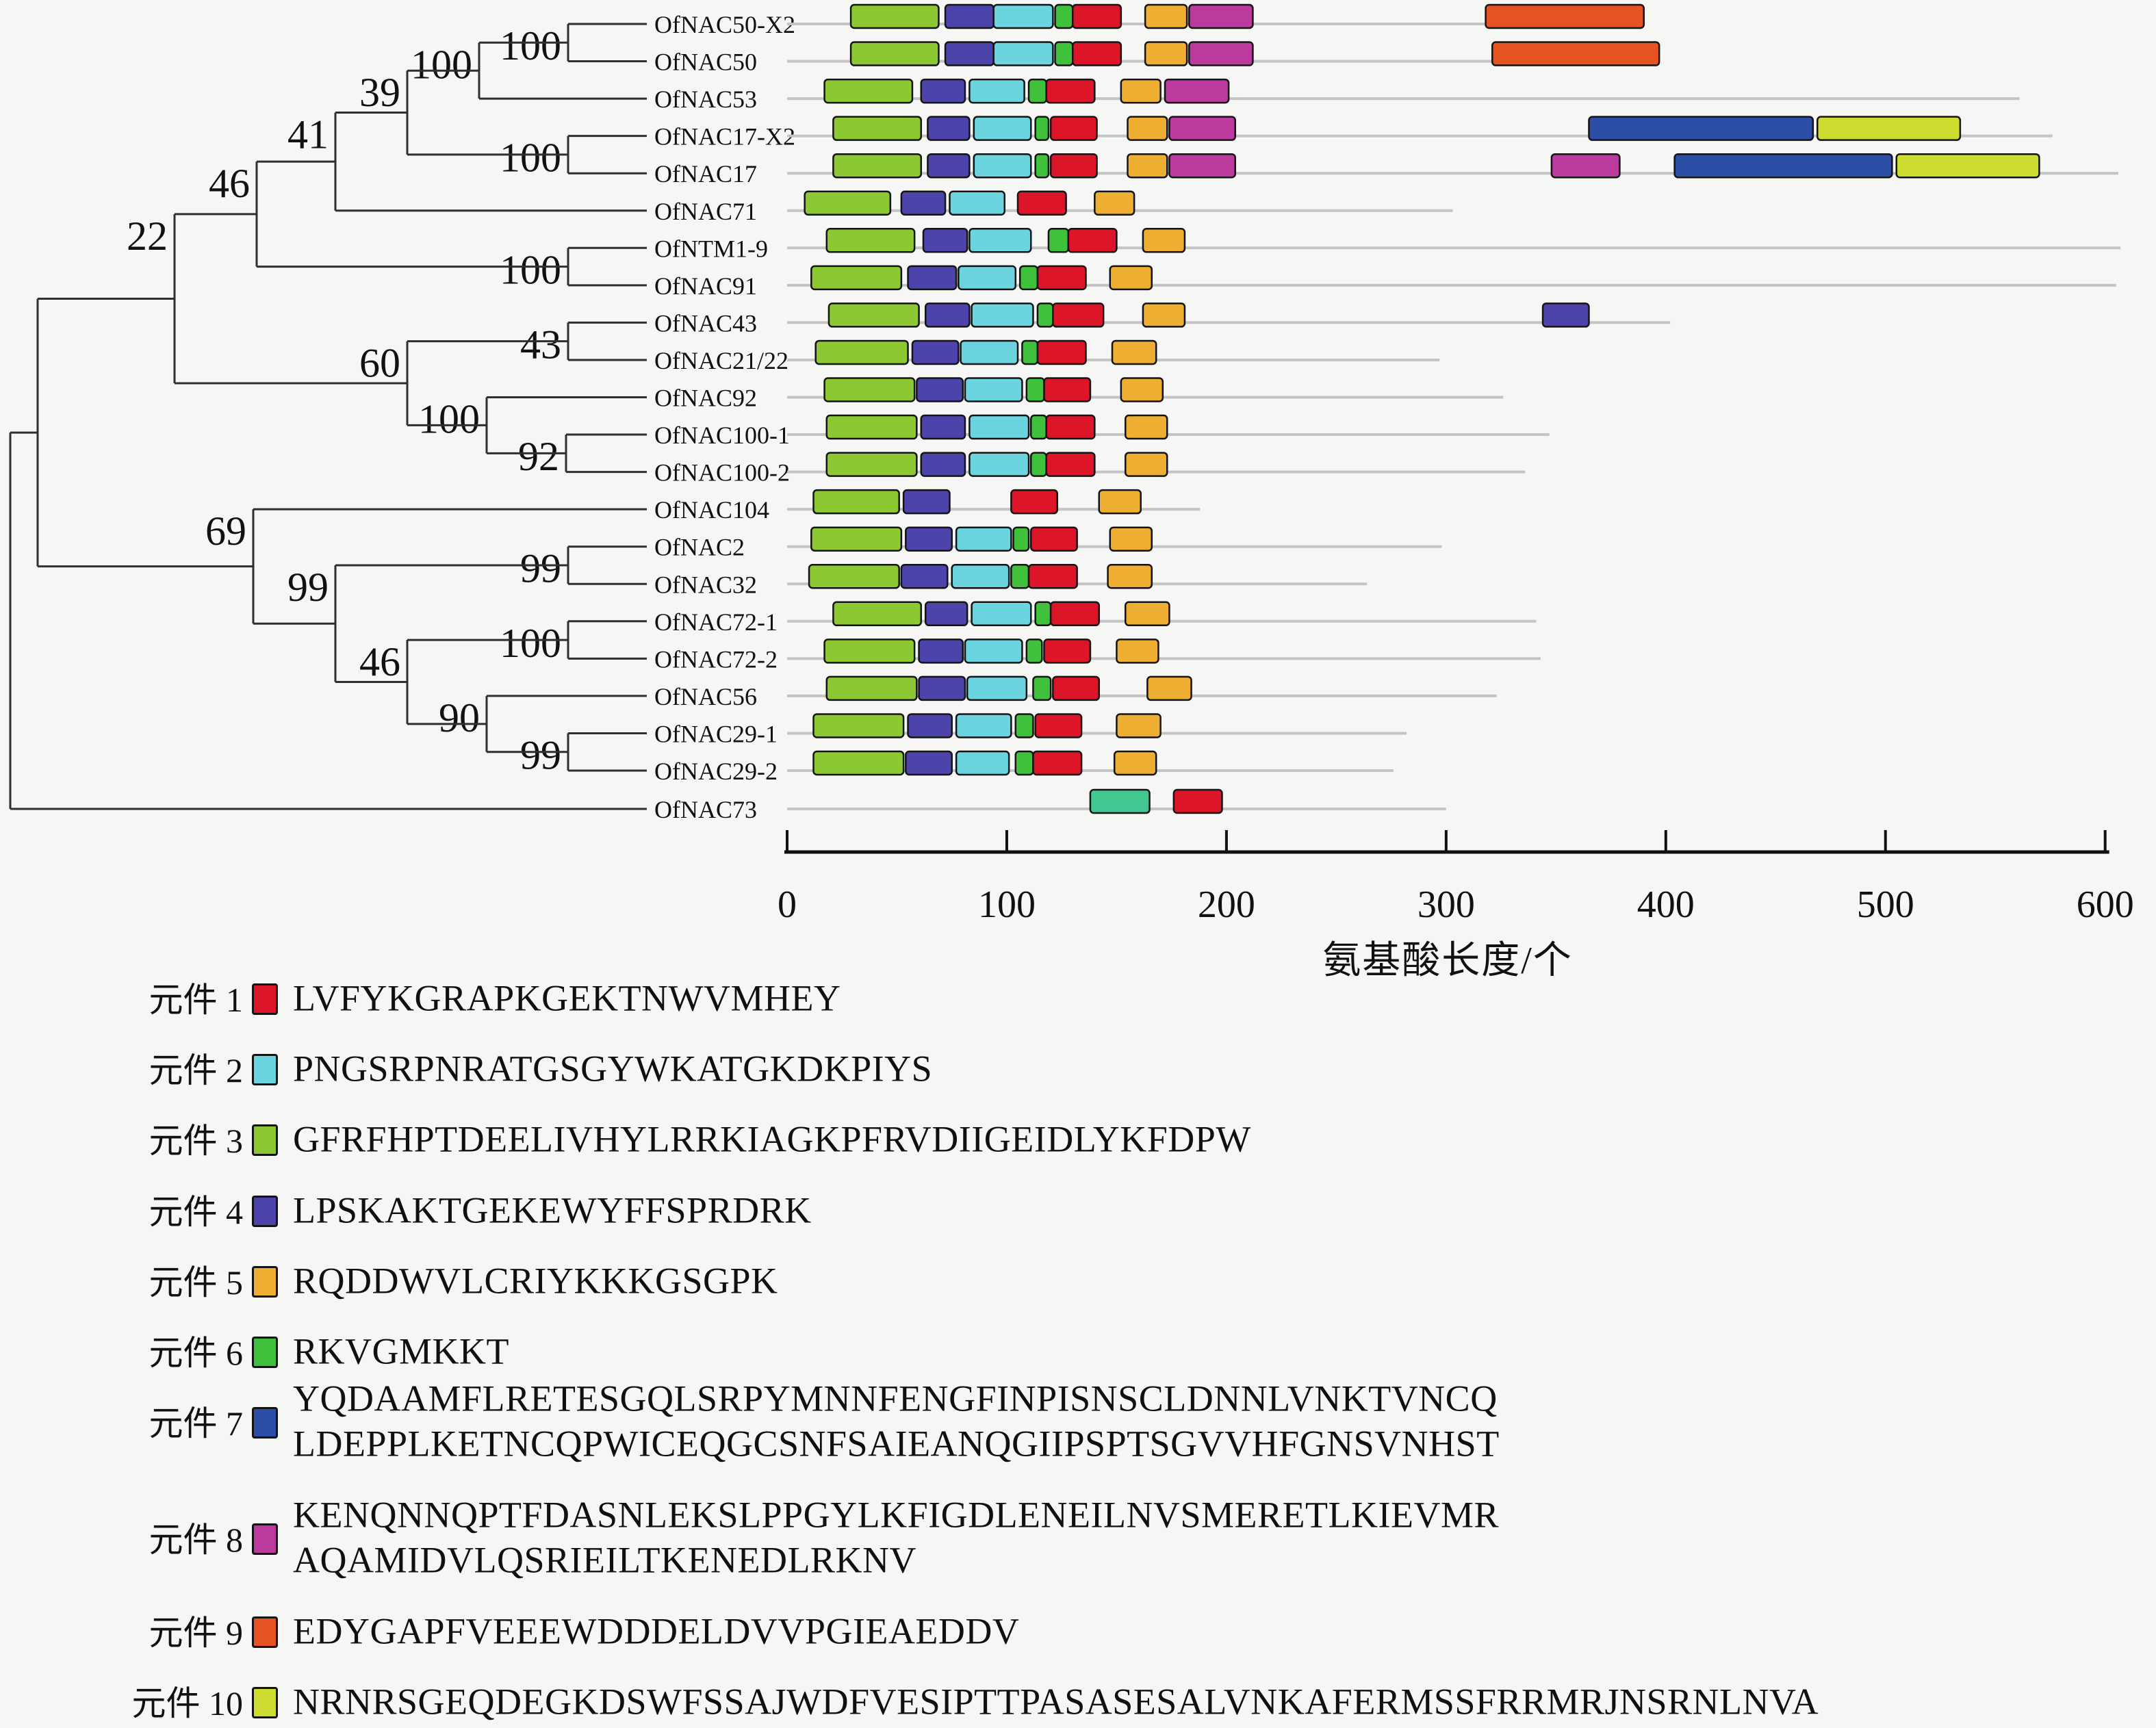 This screenshot has width=2156, height=1728. I want to click on motif-sequence: RKVGMKKT, so click(401, 1351).